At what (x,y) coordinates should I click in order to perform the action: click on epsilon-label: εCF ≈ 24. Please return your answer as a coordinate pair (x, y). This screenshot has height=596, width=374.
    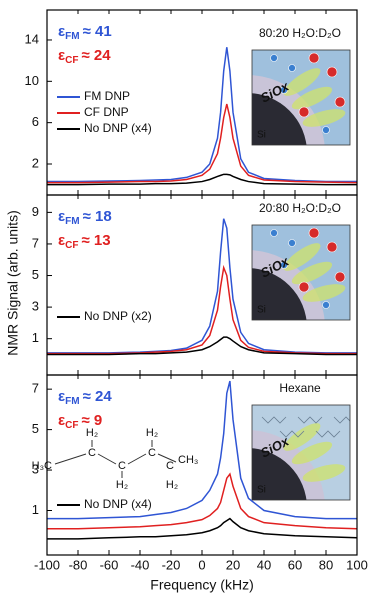
    Looking at the image, I should click on (84, 56).